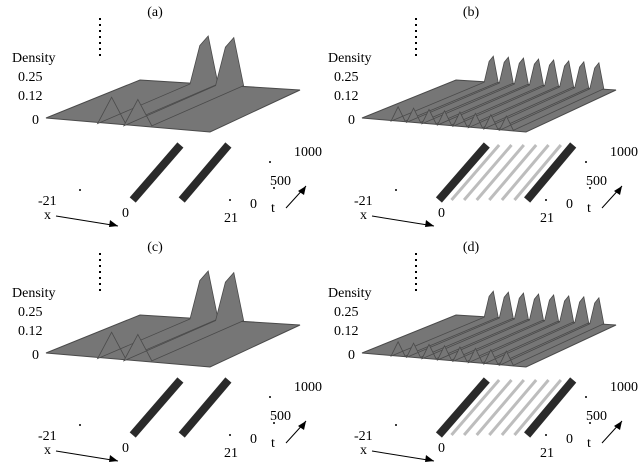 This screenshot has height=462, width=644. What do you see at coordinates (155, 247) in the screenshot?
I see `panel-label: (c)` at bounding box center [155, 247].